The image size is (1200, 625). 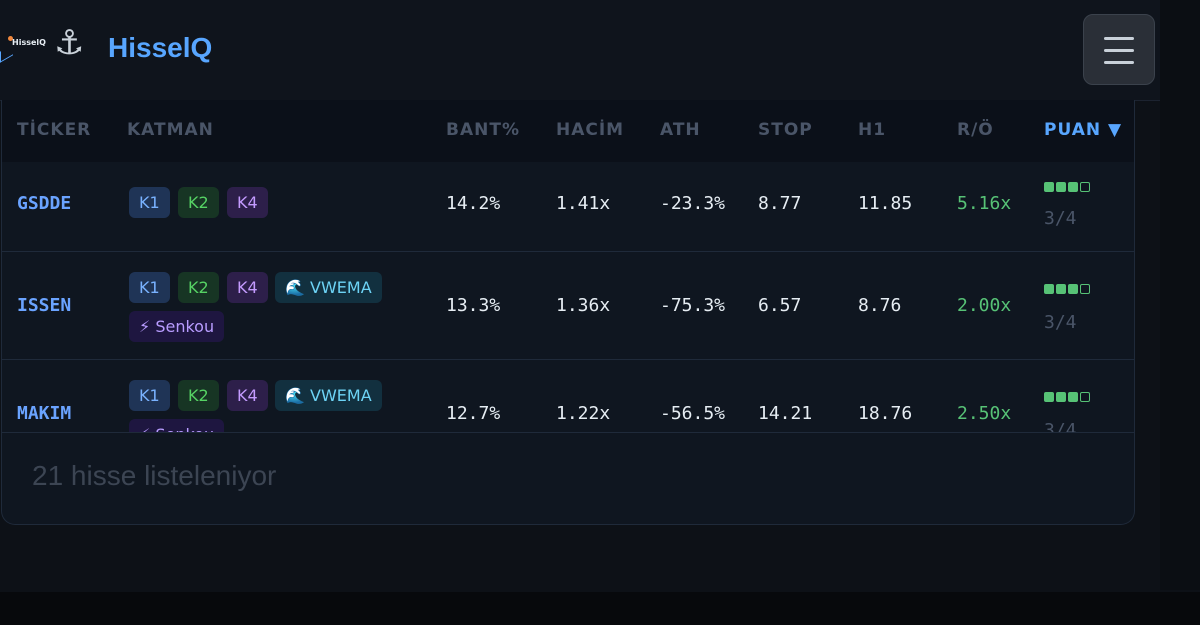 I want to click on logo-chart-line, so click(x=6, y=53).